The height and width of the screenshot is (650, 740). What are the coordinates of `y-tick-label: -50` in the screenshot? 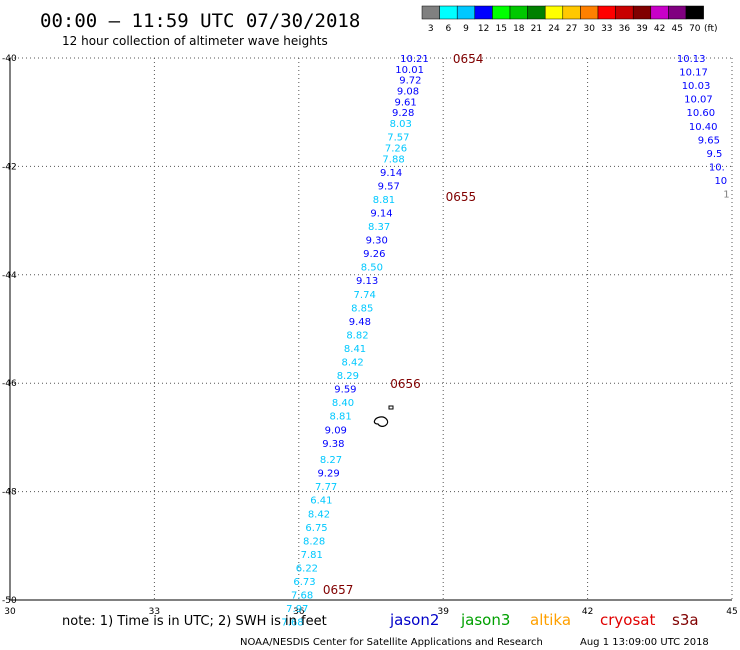 It's located at (9, 601).